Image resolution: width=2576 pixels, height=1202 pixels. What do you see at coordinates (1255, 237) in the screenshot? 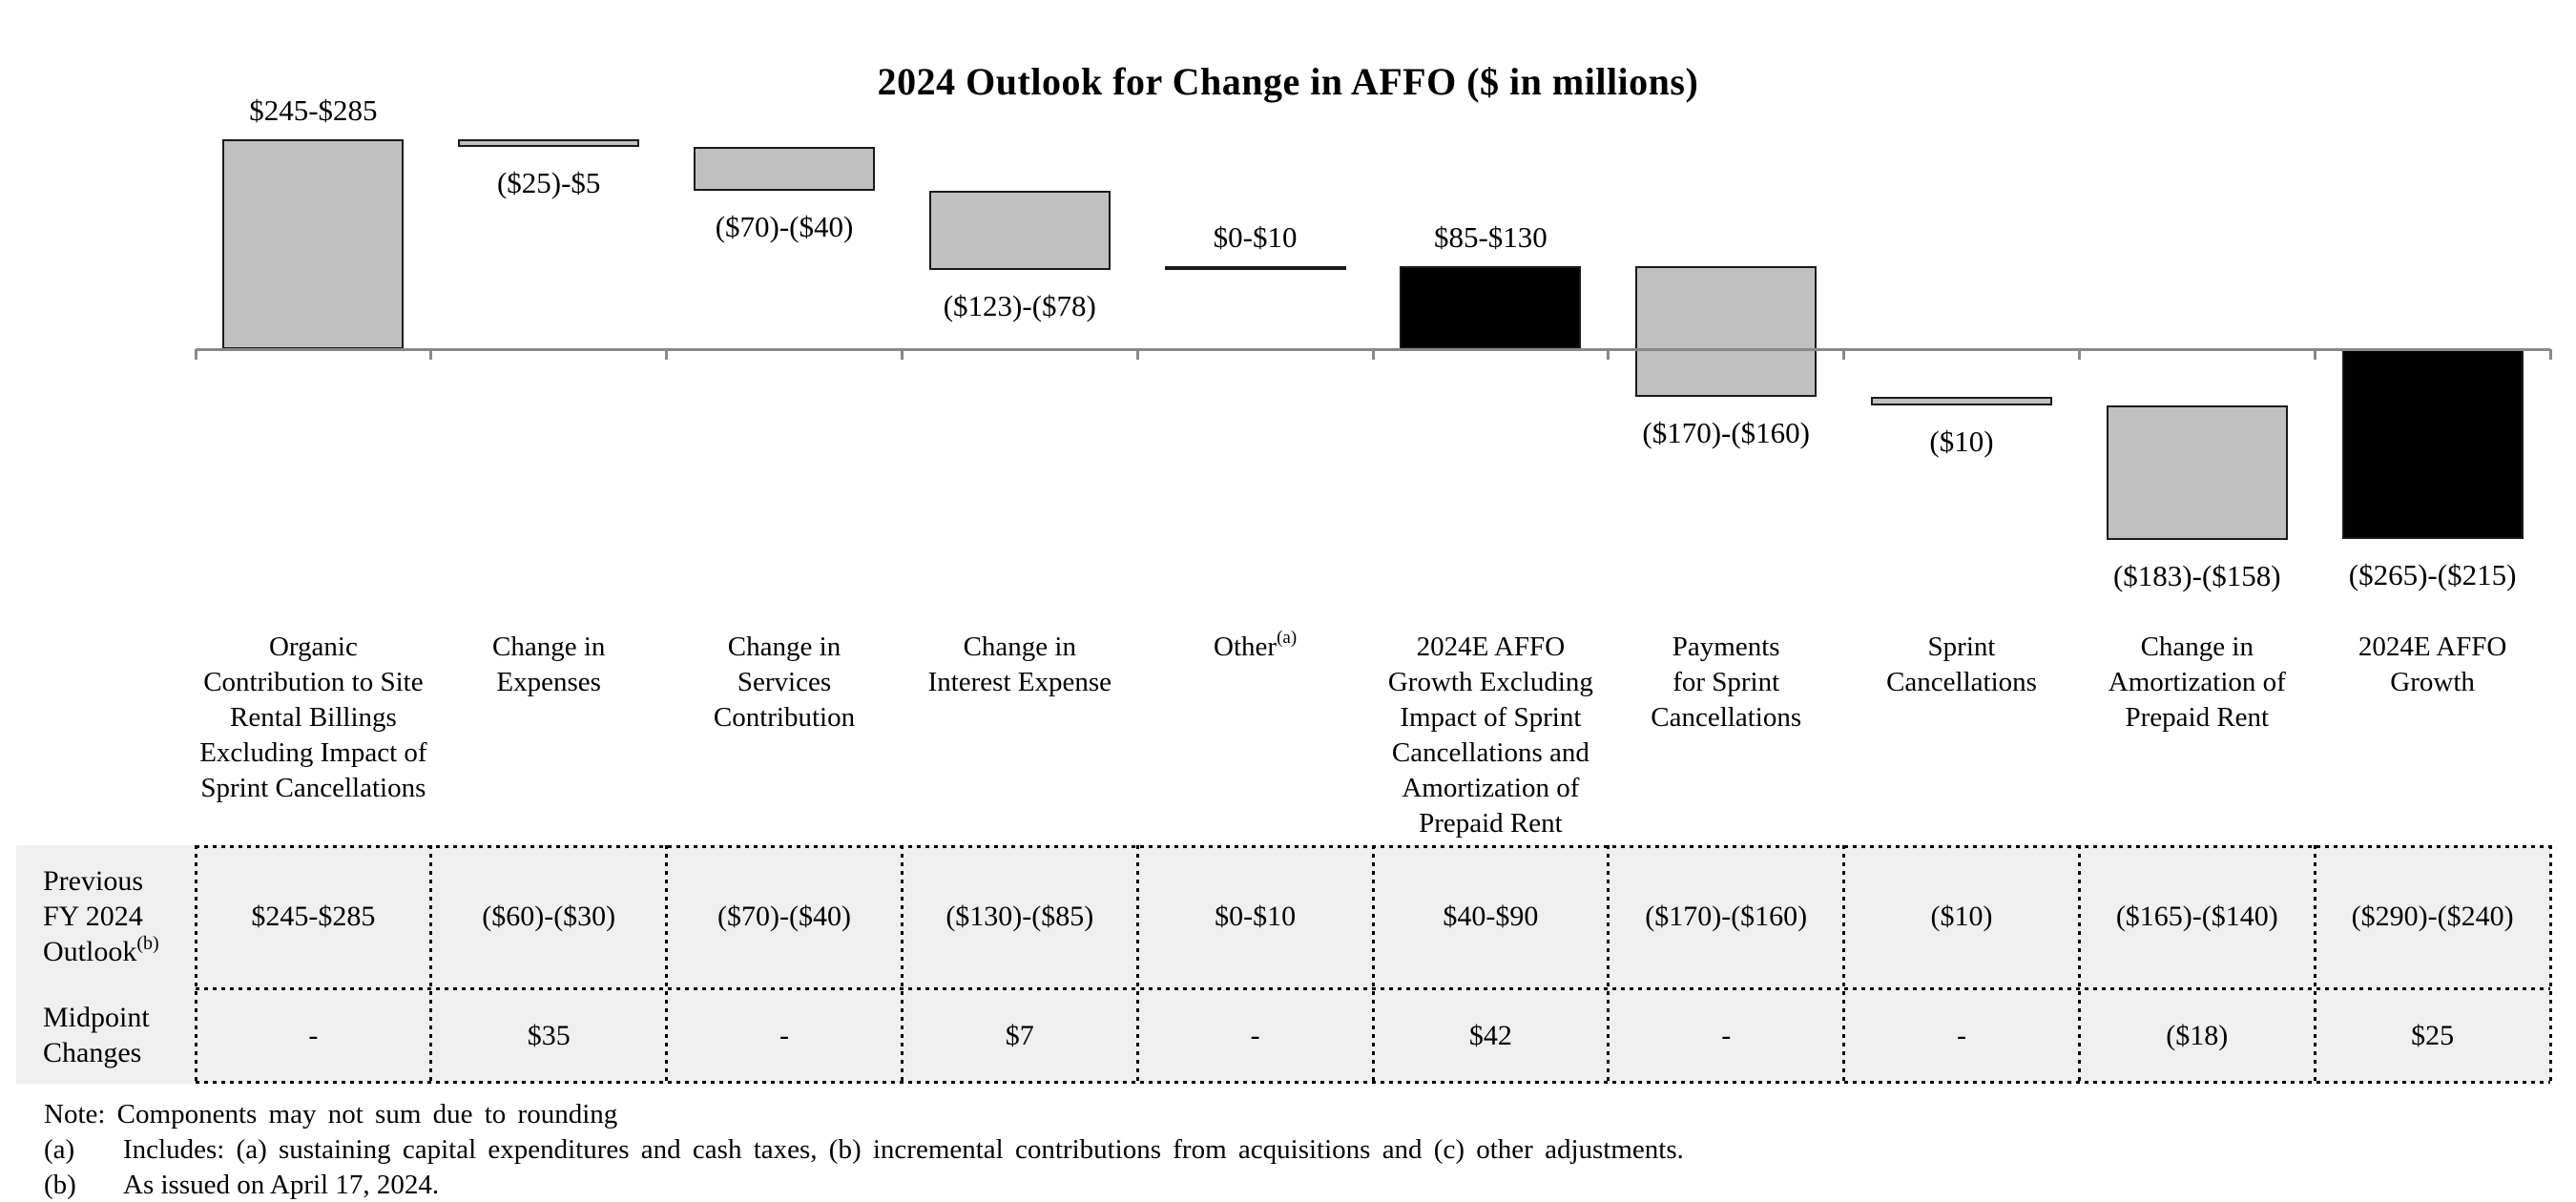
I see `bar-value-label: $0-$10` at bounding box center [1255, 237].